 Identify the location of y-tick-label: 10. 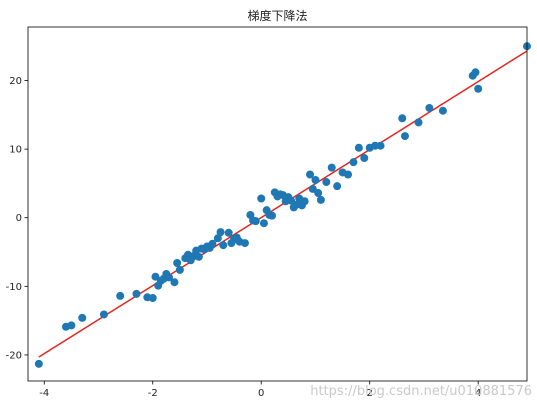
(15, 150).